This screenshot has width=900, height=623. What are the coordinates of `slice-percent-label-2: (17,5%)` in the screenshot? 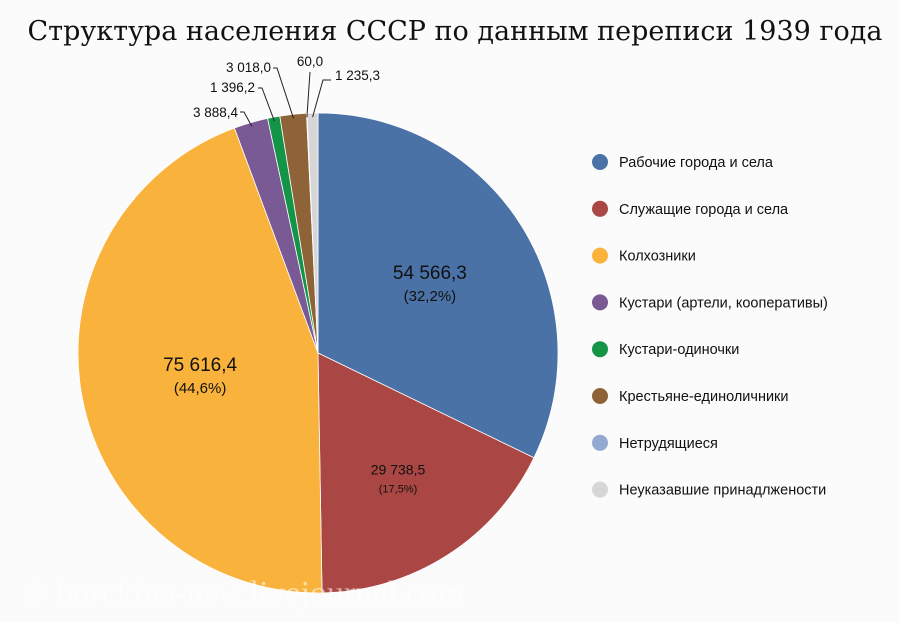 It's located at (398, 489).